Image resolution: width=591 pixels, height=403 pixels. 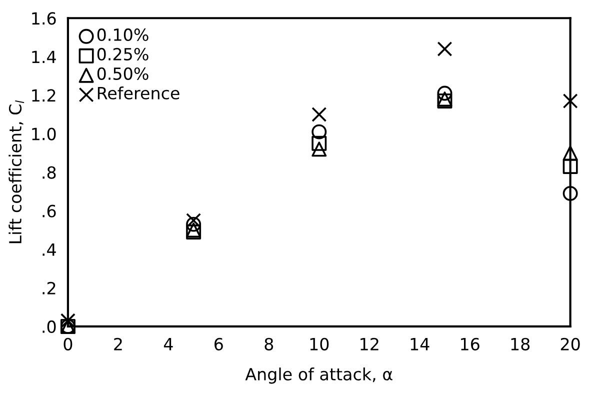 I want to click on x-tick-label: 10, so click(x=319, y=344).